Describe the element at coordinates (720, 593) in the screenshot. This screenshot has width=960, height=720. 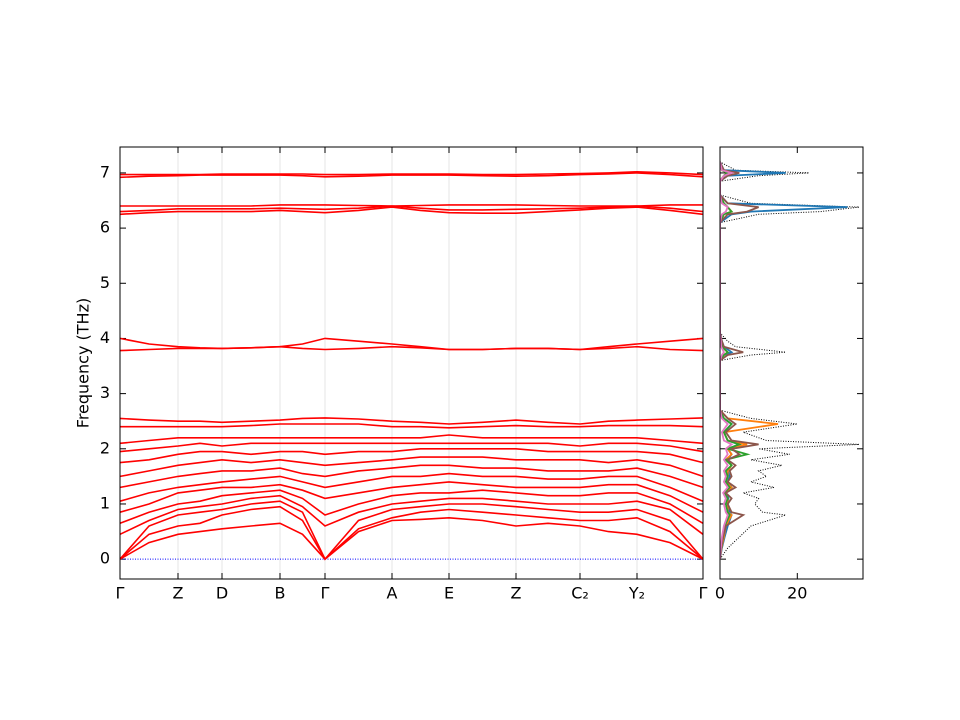
I see `x-tick-label: 0` at that location.